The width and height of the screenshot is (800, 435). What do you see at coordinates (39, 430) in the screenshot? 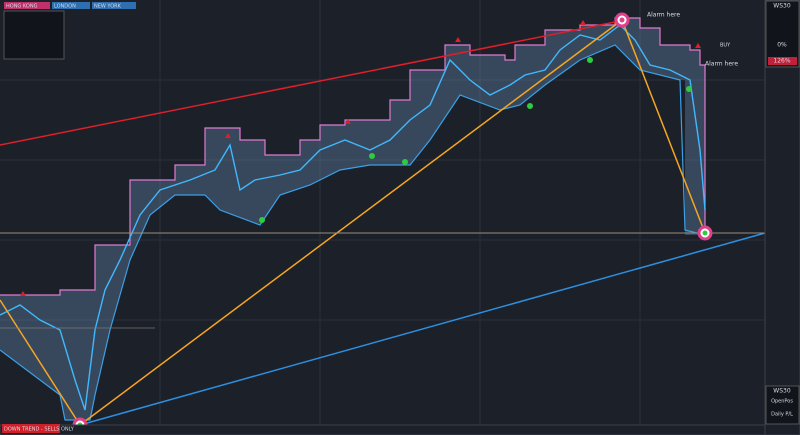
I see `trend-banner-text: DOWN TREND - SELLS ONLY` at bounding box center [39, 430].